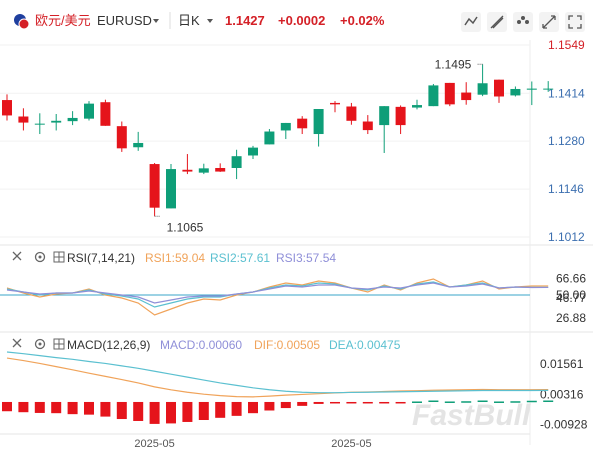  I want to click on macd-histogram, so click(278, 412).